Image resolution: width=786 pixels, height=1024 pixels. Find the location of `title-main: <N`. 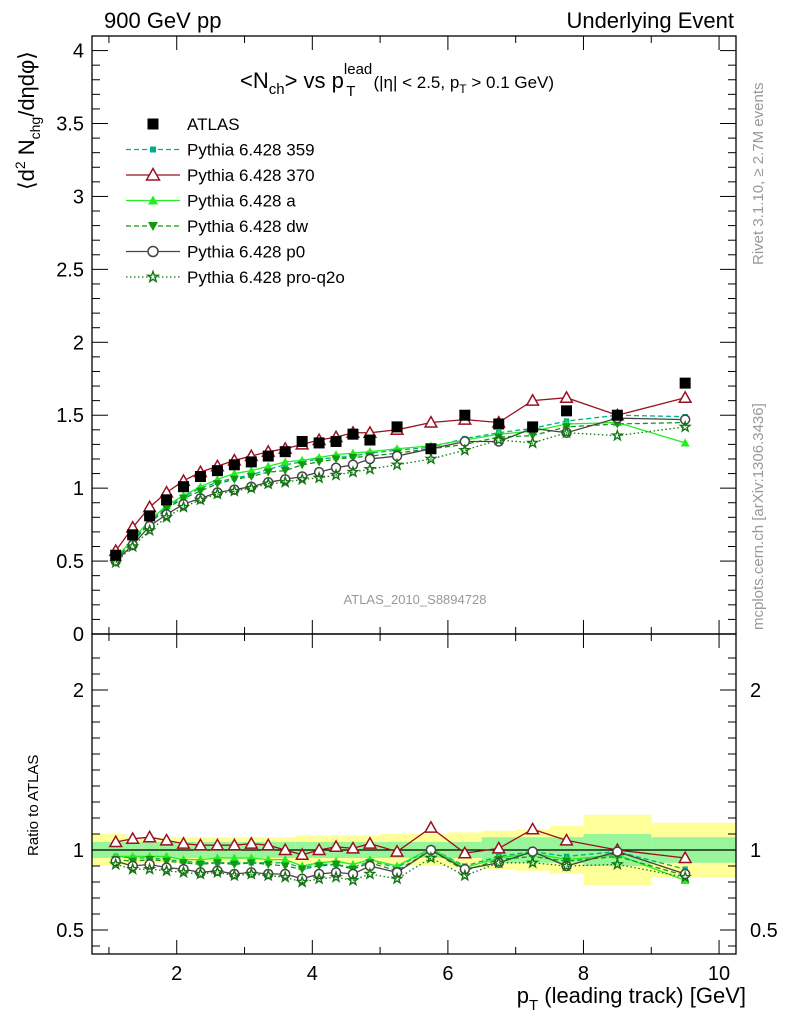

title-main: <N is located at coordinates (254, 80).